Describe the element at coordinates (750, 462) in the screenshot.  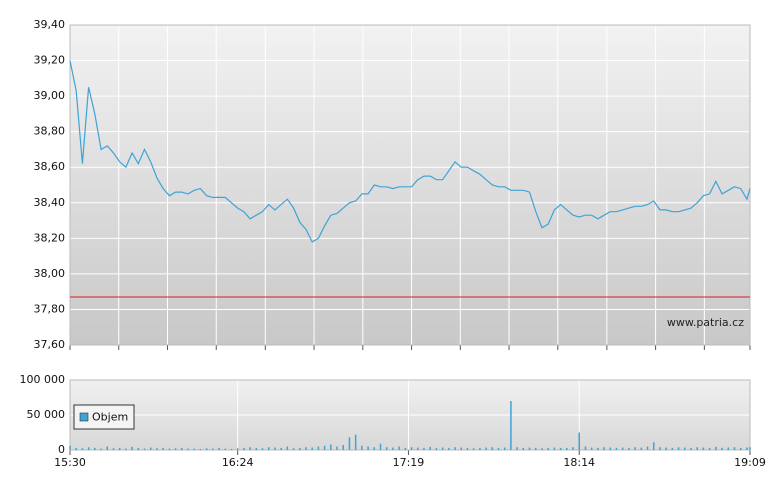
I see `x-tick-label: 19:09` at that location.